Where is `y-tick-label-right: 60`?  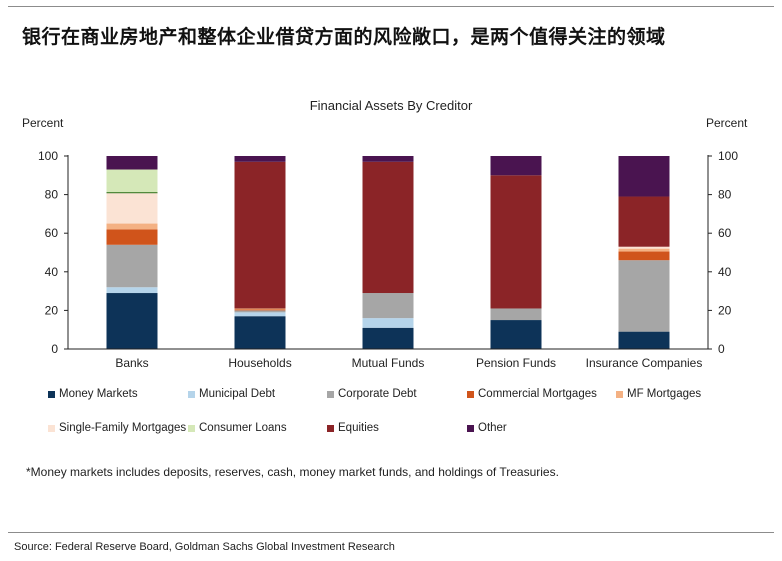
y-tick-label-right: 60 is located at coordinates (725, 233).